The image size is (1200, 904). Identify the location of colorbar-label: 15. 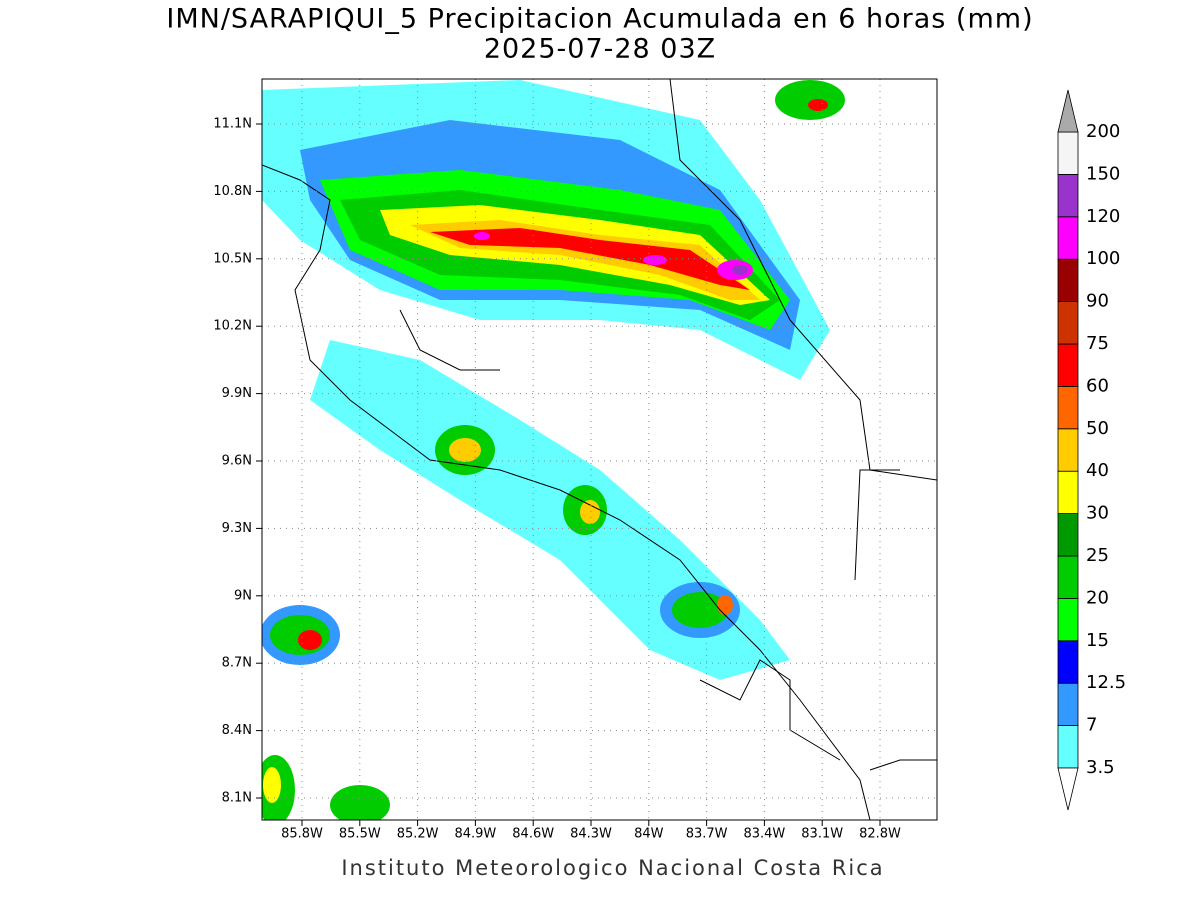
(1097, 640).